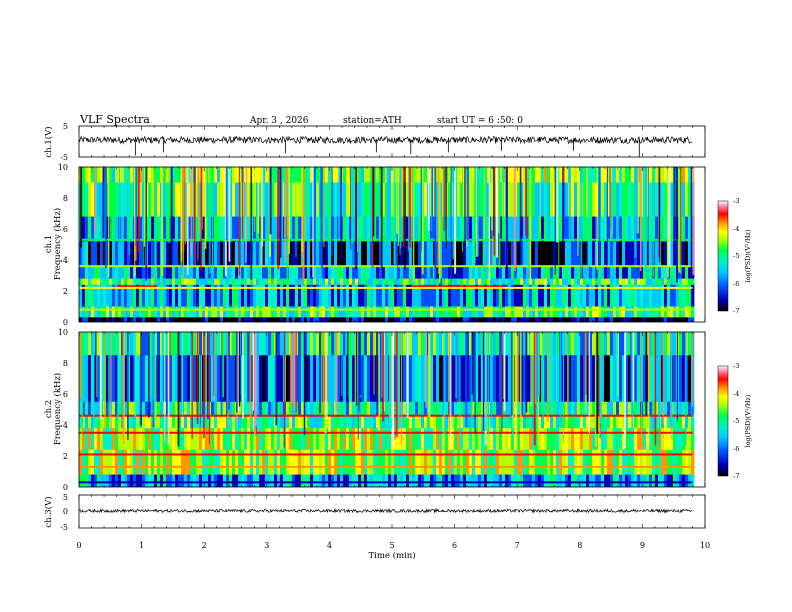 The width and height of the screenshot is (792, 612). What do you see at coordinates (65, 456) in the screenshot?
I see `ch2-ytick-2: 2` at bounding box center [65, 456].